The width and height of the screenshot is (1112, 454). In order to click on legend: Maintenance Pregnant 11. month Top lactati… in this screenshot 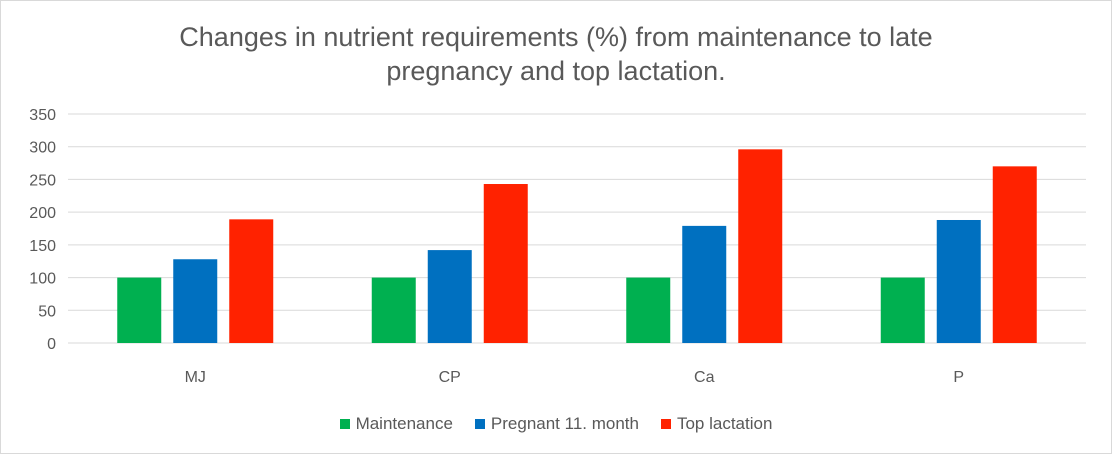, I will do `click(556, 424)`.